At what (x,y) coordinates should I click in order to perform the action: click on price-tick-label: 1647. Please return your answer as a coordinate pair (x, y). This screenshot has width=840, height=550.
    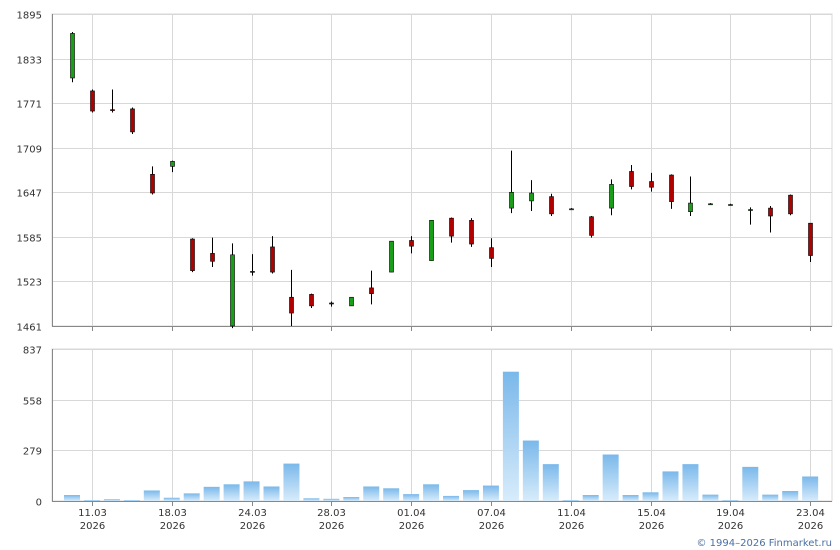
    Looking at the image, I should click on (29, 194).